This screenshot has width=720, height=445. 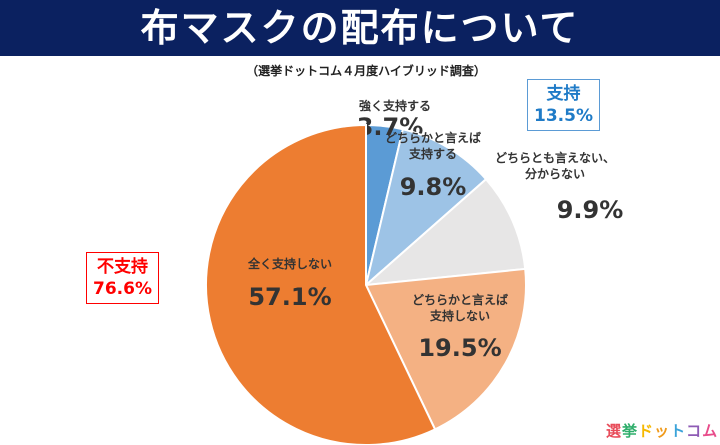 I want to click on slice-label: どちらかと言えば支持する, so click(x=433, y=145).